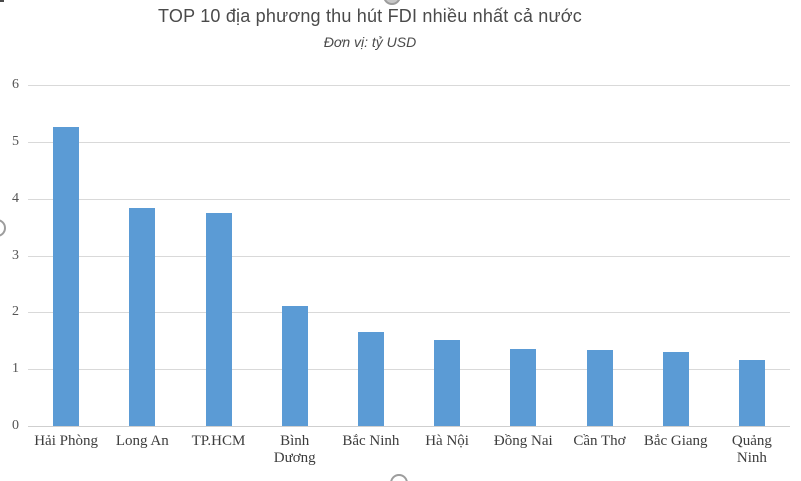 The height and width of the screenshot is (481, 801). What do you see at coordinates (66, 441) in the screenshot?
I see `x-axis-tick-label: Hải Phòng` at bounding box center [66, 441].